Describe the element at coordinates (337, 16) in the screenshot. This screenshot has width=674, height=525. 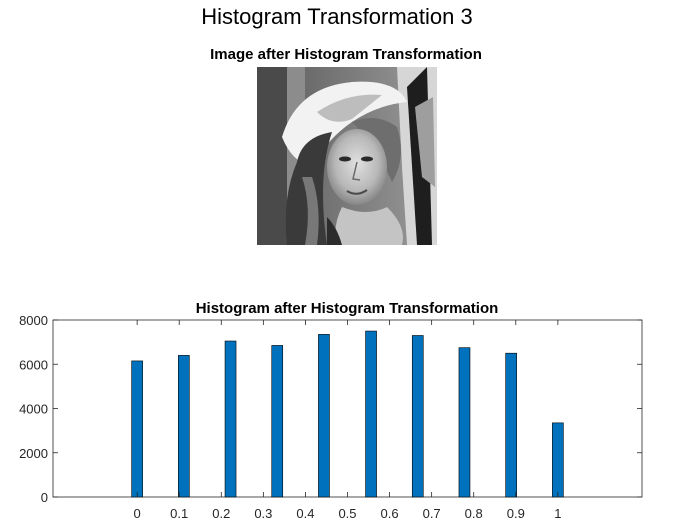
I see `figure-title: Histogram Transformation 3` at that location.